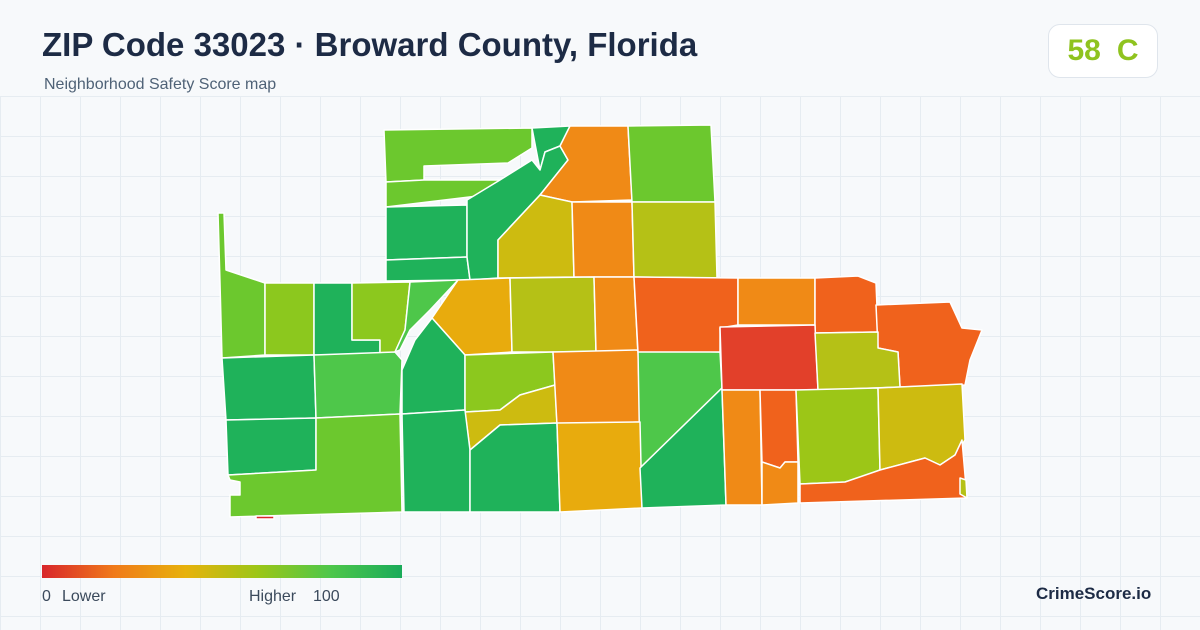 The width and height of the screenshot is (1200, 630). I want to click on brand-name: CrimeScore.io, so click(1094, 593).